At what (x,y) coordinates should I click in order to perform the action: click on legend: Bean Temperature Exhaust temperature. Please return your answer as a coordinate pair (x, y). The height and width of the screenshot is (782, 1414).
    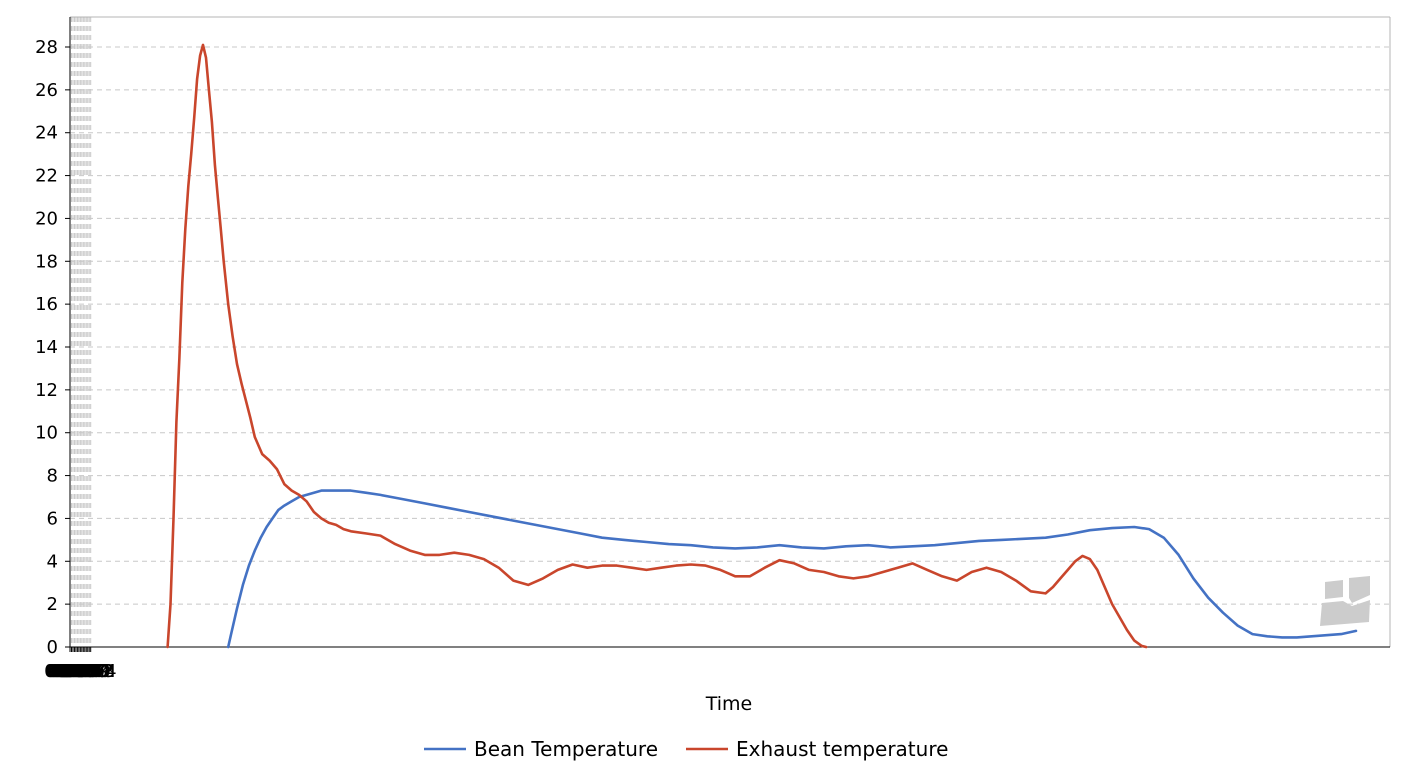
    Looking at the image, I should click on (686, 749).